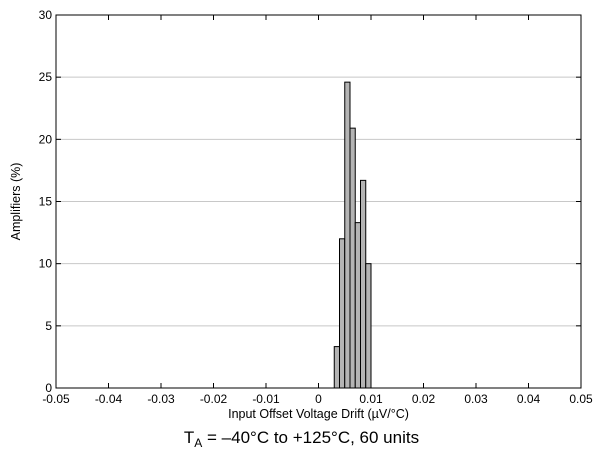 This screenshot has width=603, height=468. Describe the element at coordinates (48, 326) in the screenshot. I see `y-tick-label: 5` at that location.